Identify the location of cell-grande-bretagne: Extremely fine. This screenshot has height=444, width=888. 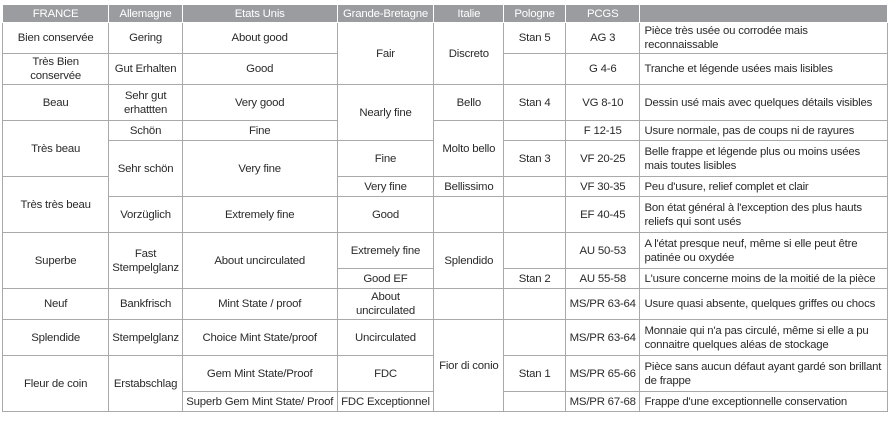
(385, 250).